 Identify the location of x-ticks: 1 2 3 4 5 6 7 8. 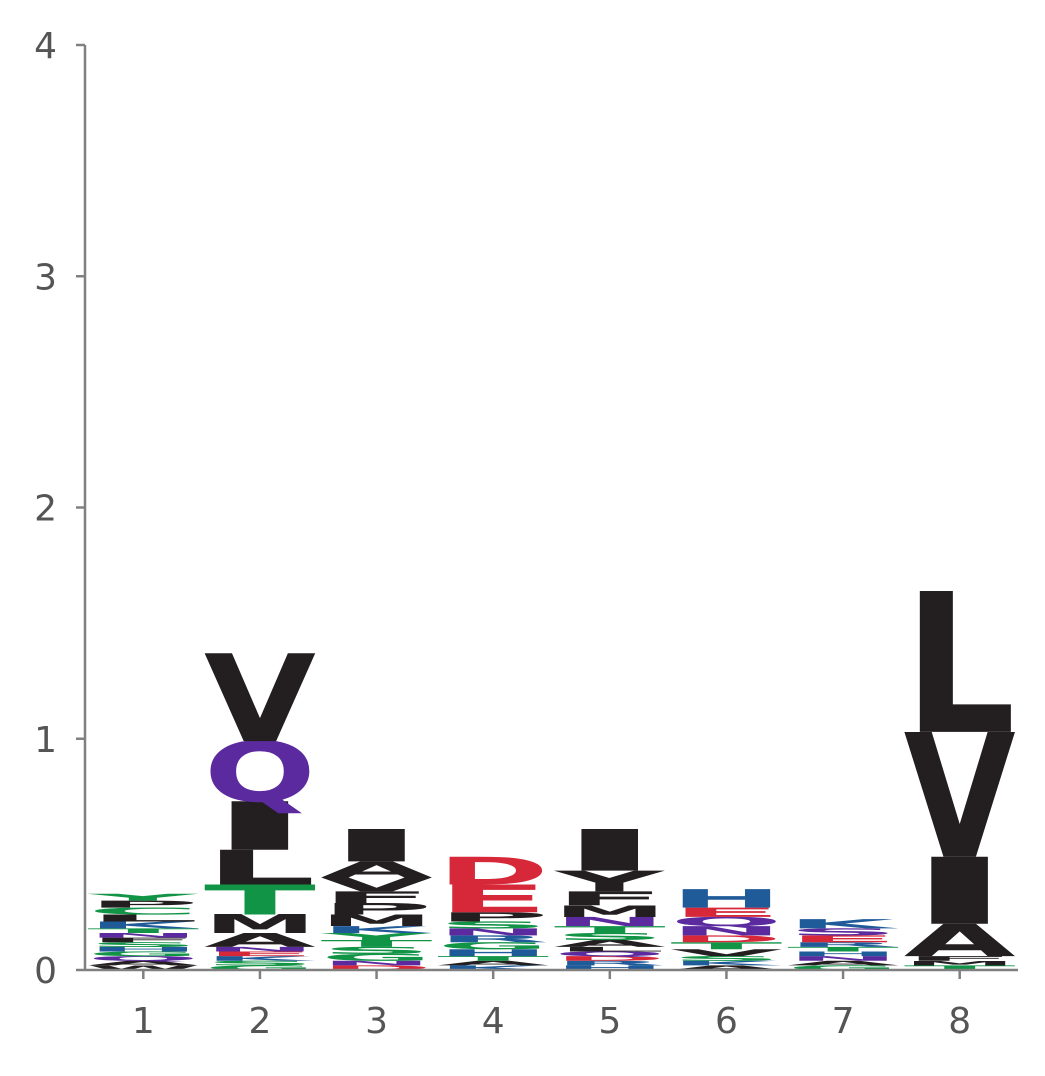
(551, 1006).